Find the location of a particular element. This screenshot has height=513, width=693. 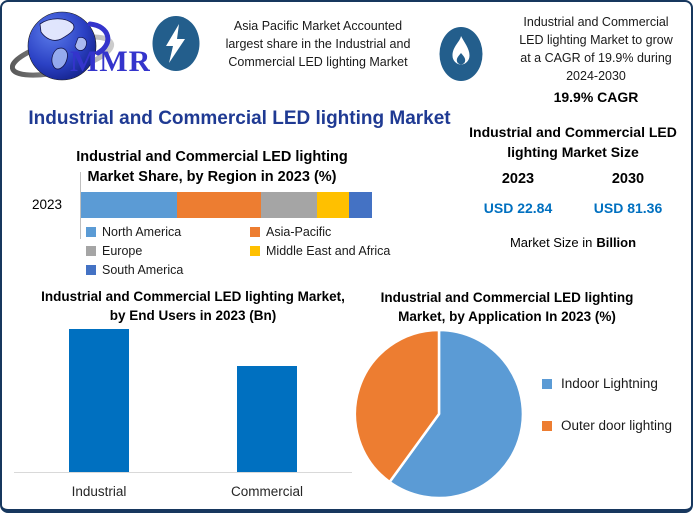

legend-label: Indoor Lightning is located at coordinates (609, 383).